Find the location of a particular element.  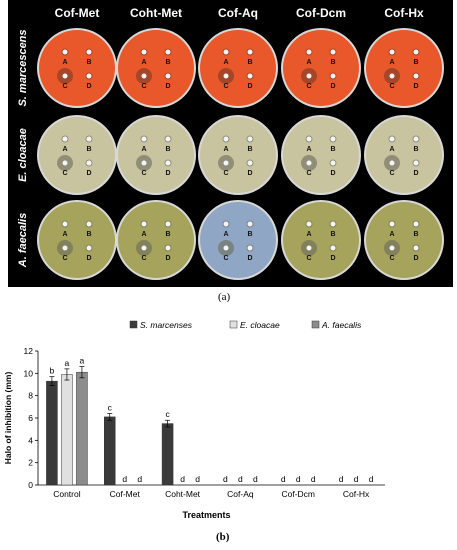

y-tick-label: 2 is located at coordinates (30, 463).